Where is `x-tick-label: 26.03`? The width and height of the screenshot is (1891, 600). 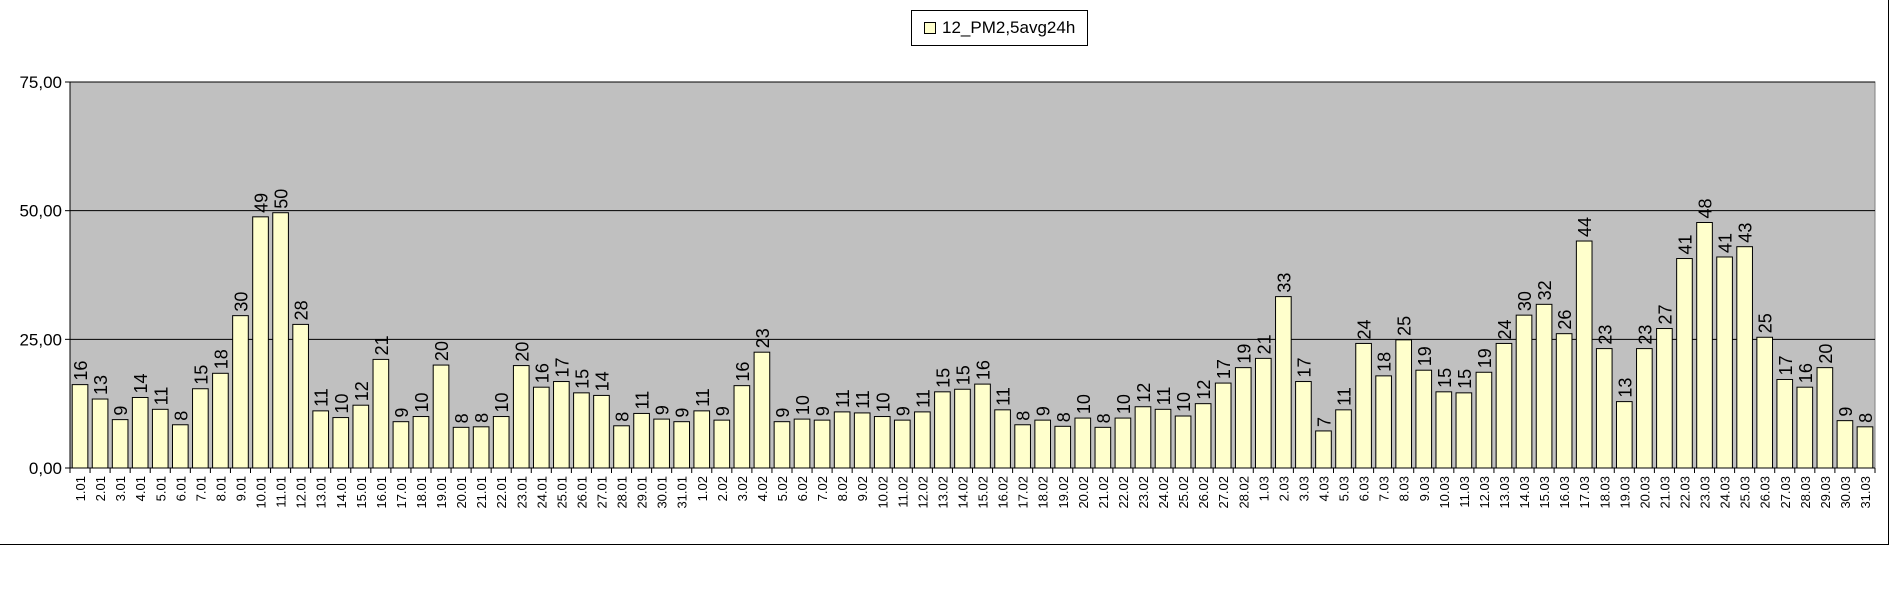
x-tick-label: 26.03 is located at coordinates (1765, 492).